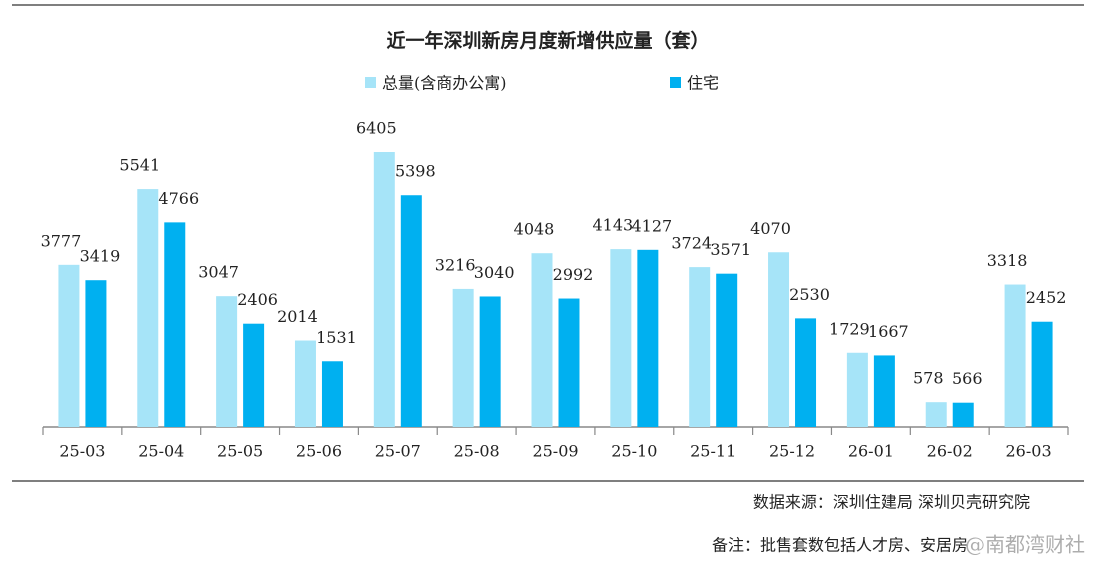 This screenshot has height=572, width=1097. Describe the element at coordinates (840, 545) in the screenshot. I see `note: 备注：批售套数包括人才房、安居房` at that location.